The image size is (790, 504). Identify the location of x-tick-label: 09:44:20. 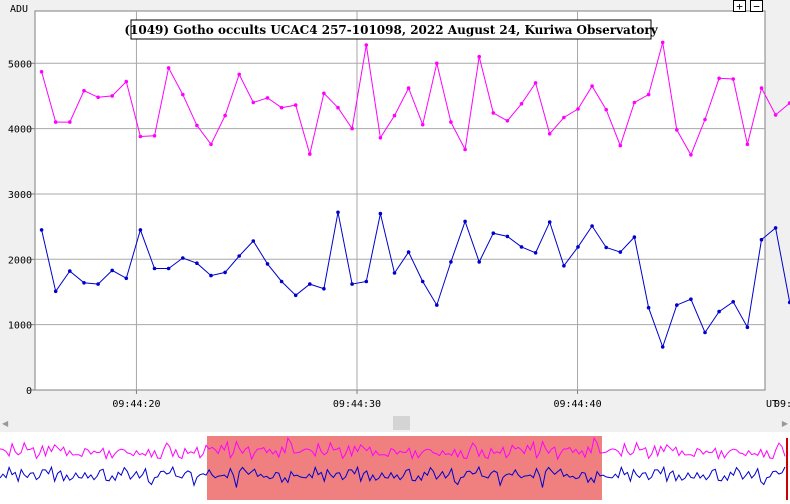
(136, 404).